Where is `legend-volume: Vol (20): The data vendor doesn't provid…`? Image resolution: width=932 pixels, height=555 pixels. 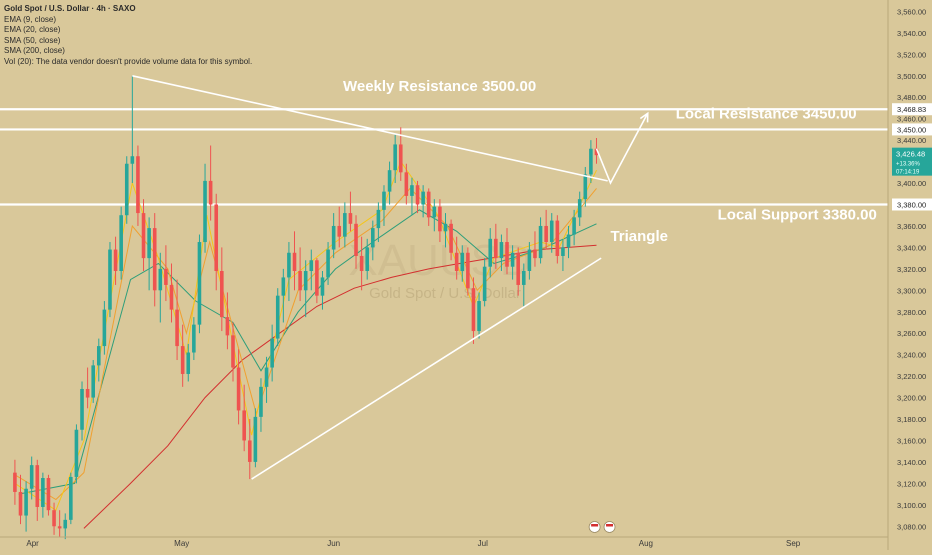
legend-volume: Vol (20): The data vendor doesn't provid… is located at coordinates (128, 61).